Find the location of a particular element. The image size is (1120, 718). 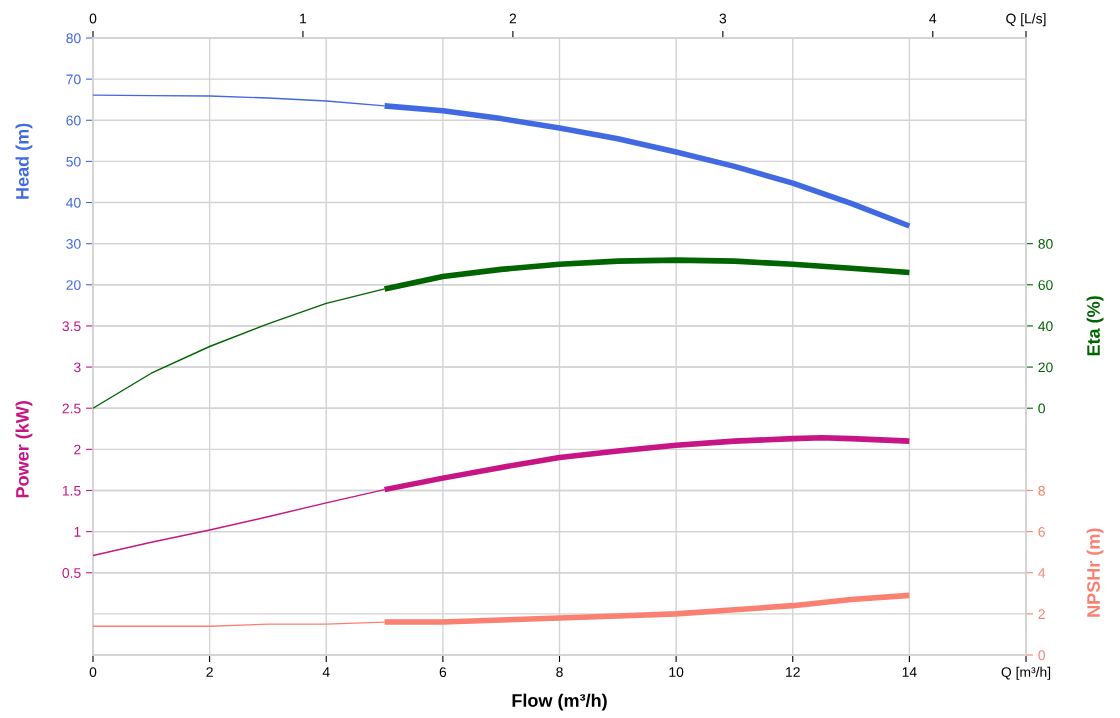

y2-tick-label: 60 is located at coordinates (1045, 285).